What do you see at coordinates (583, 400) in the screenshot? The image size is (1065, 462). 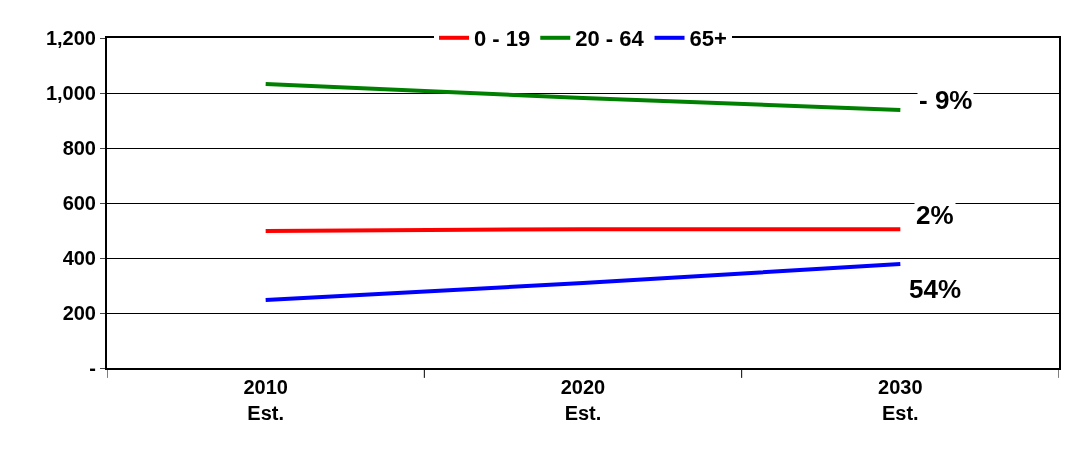 I see `x-tick-label: 2020 Est.` at bounding box center [583, 400].